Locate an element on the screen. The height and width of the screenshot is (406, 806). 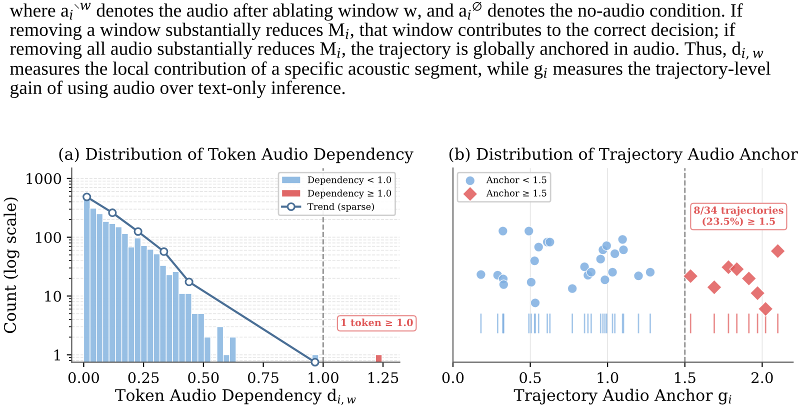
legend-label: Anchor ≥ 1.5 is located at coordinates (516, 192).